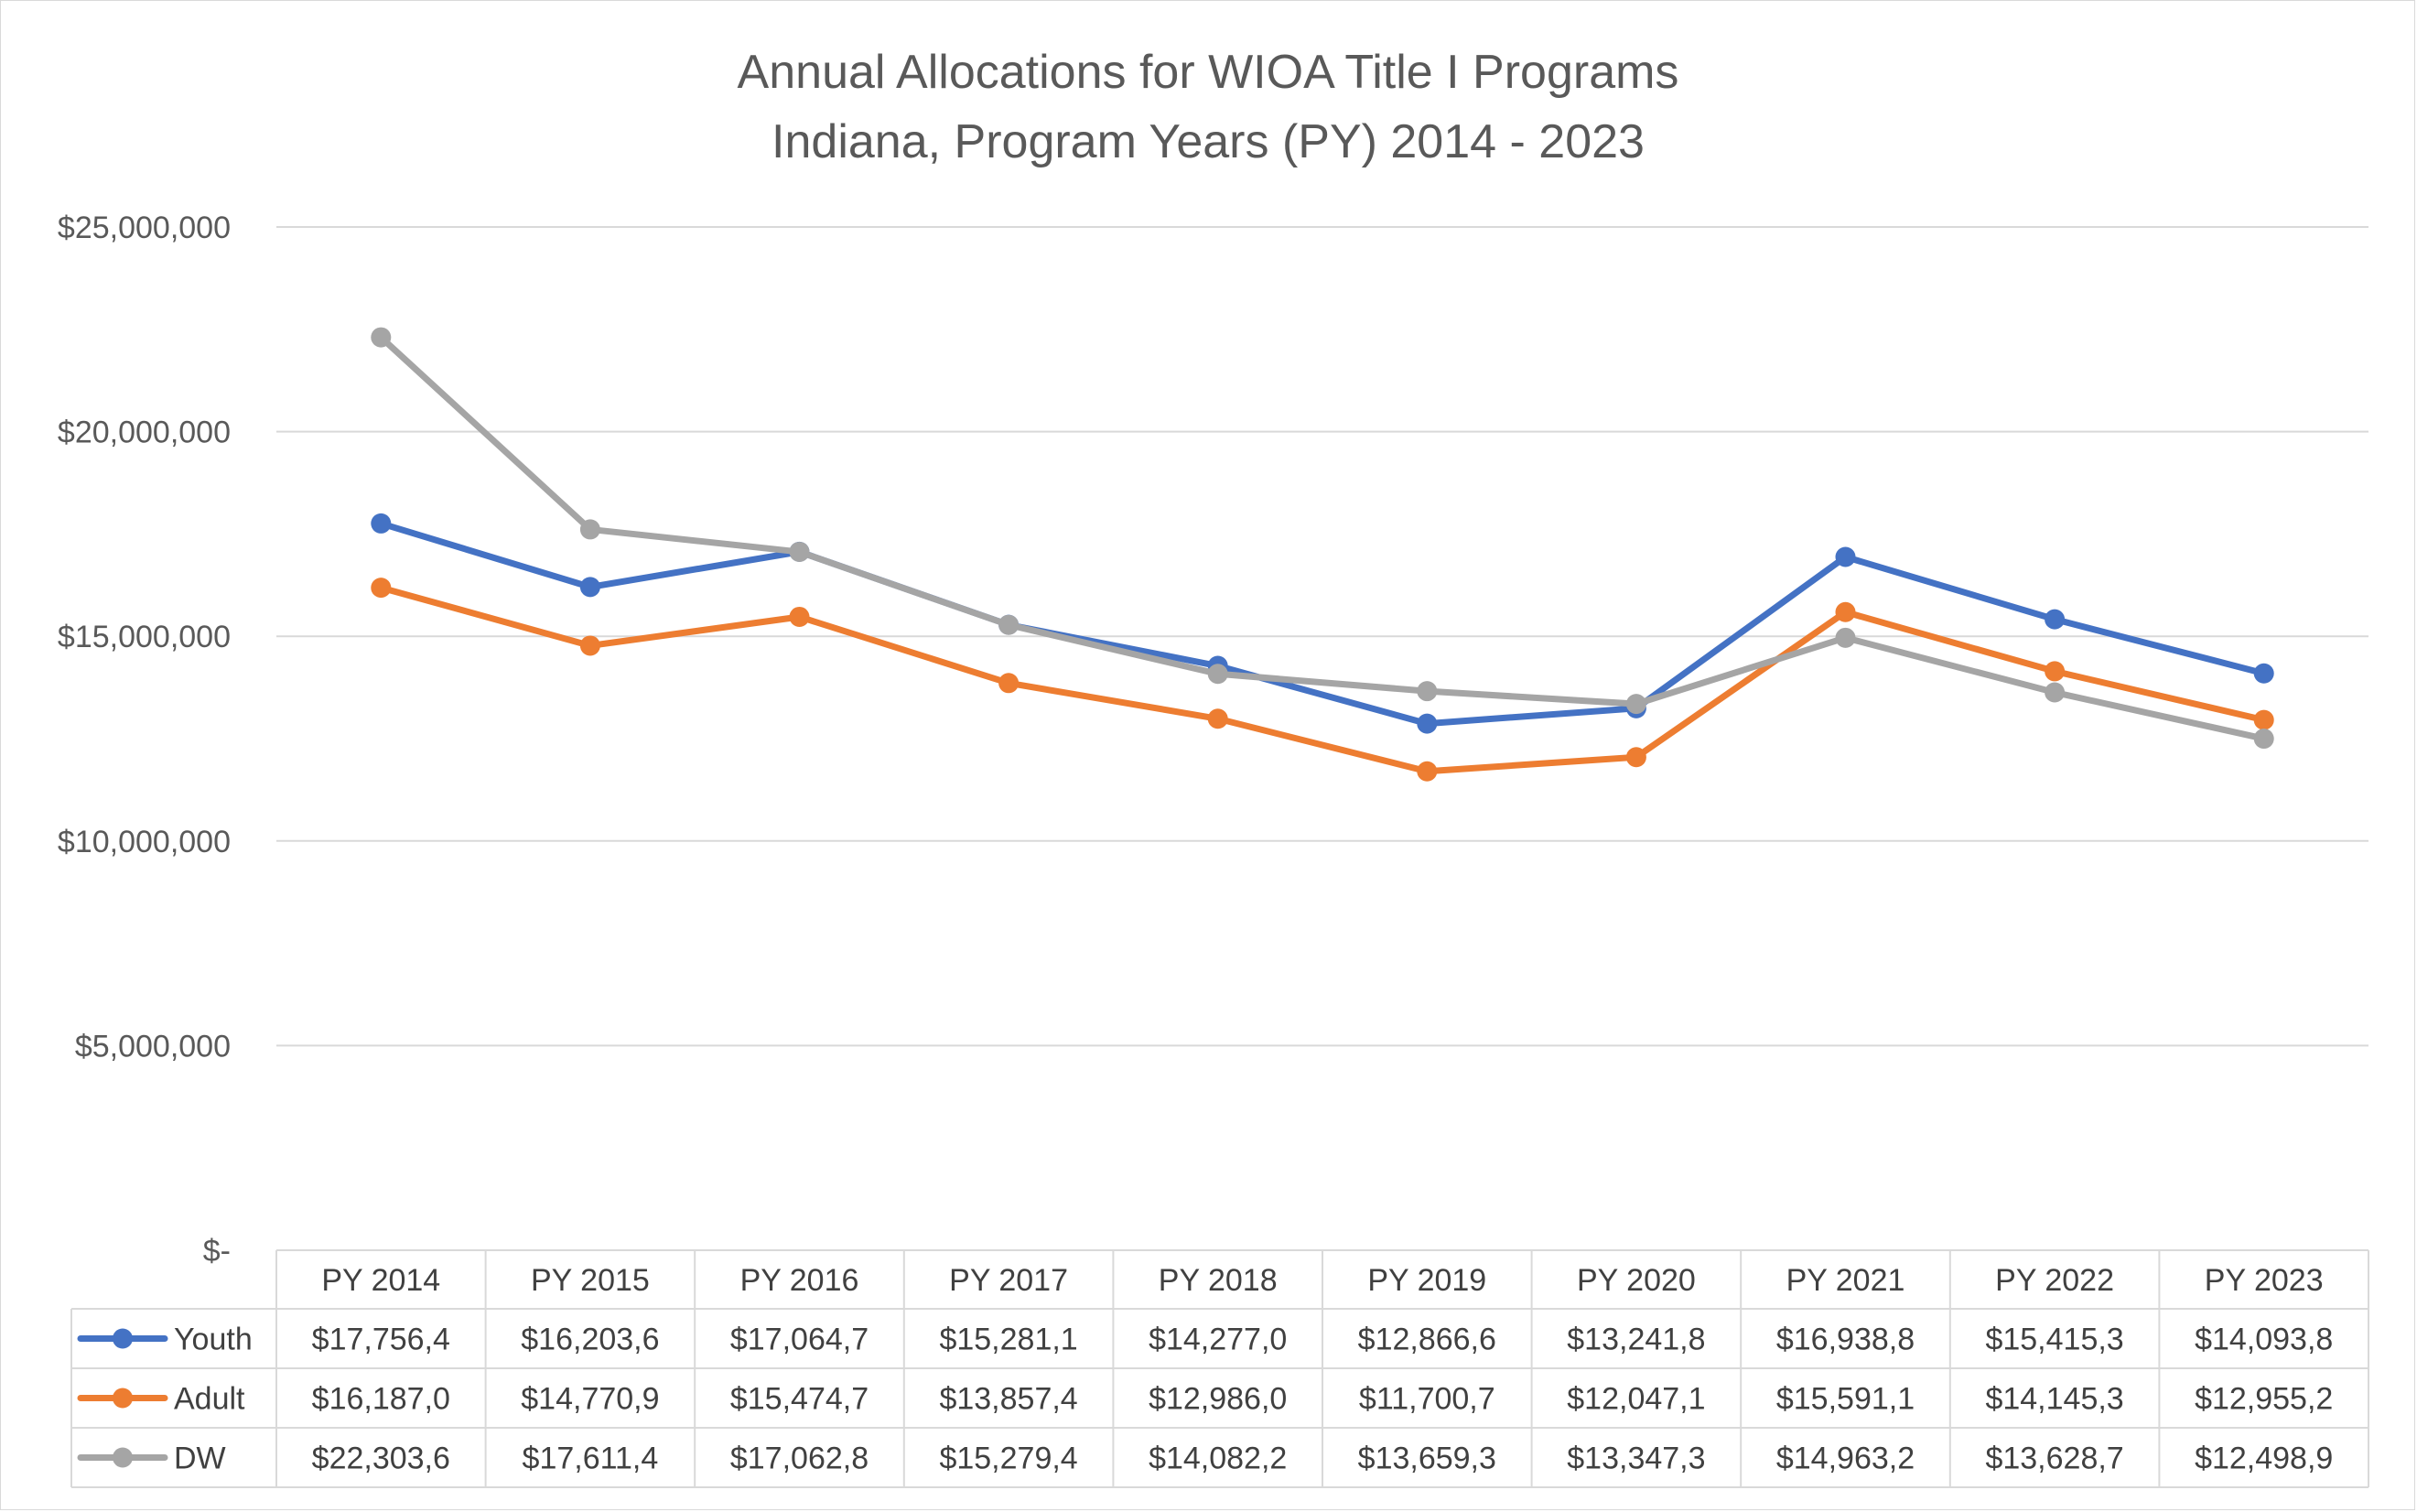 The image size is (2417, 1512). I want to click on table-value: $12,955,2, so click(2264, 1399).